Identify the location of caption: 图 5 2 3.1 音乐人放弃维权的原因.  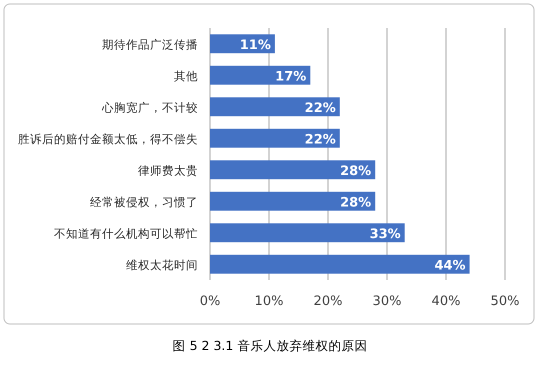
(270, 345).